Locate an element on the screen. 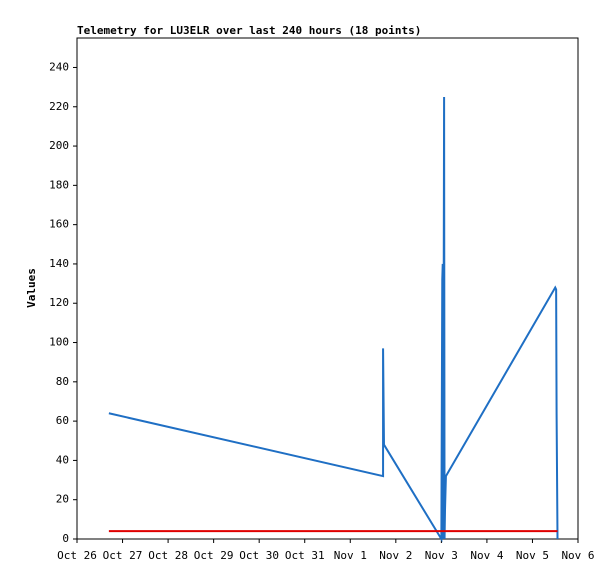  x-tick-label: Oct 26 is located at coordinates (77, 555).